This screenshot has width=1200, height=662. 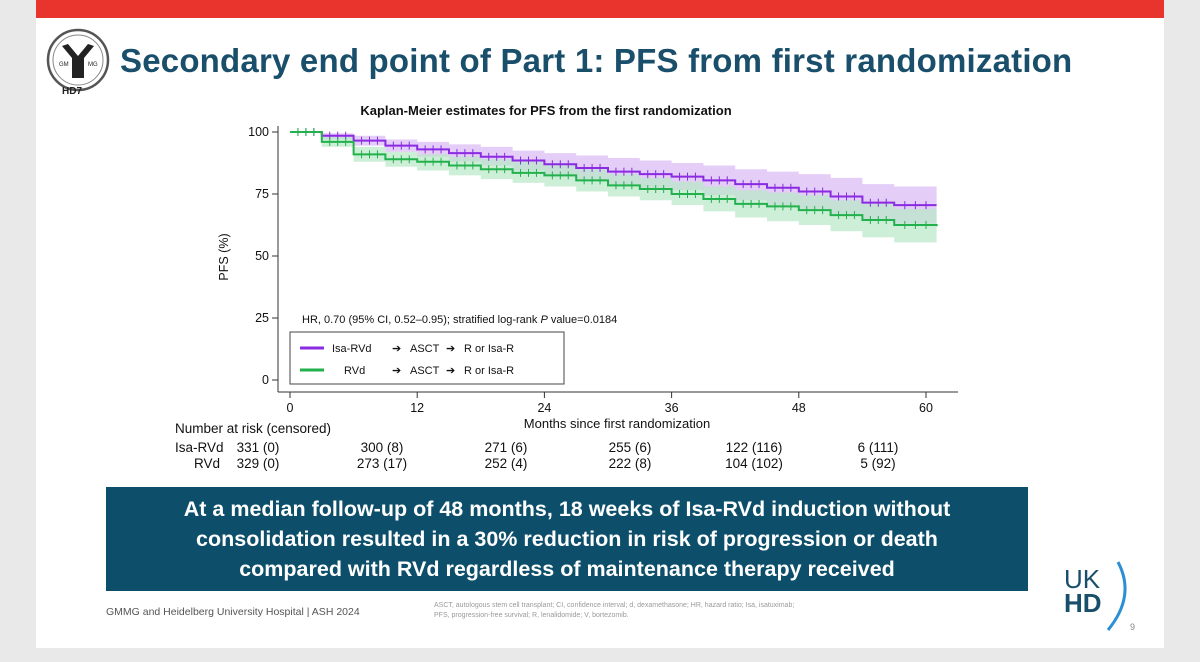 I want to click on km-curve-rvd, so click(x=614, y=179).